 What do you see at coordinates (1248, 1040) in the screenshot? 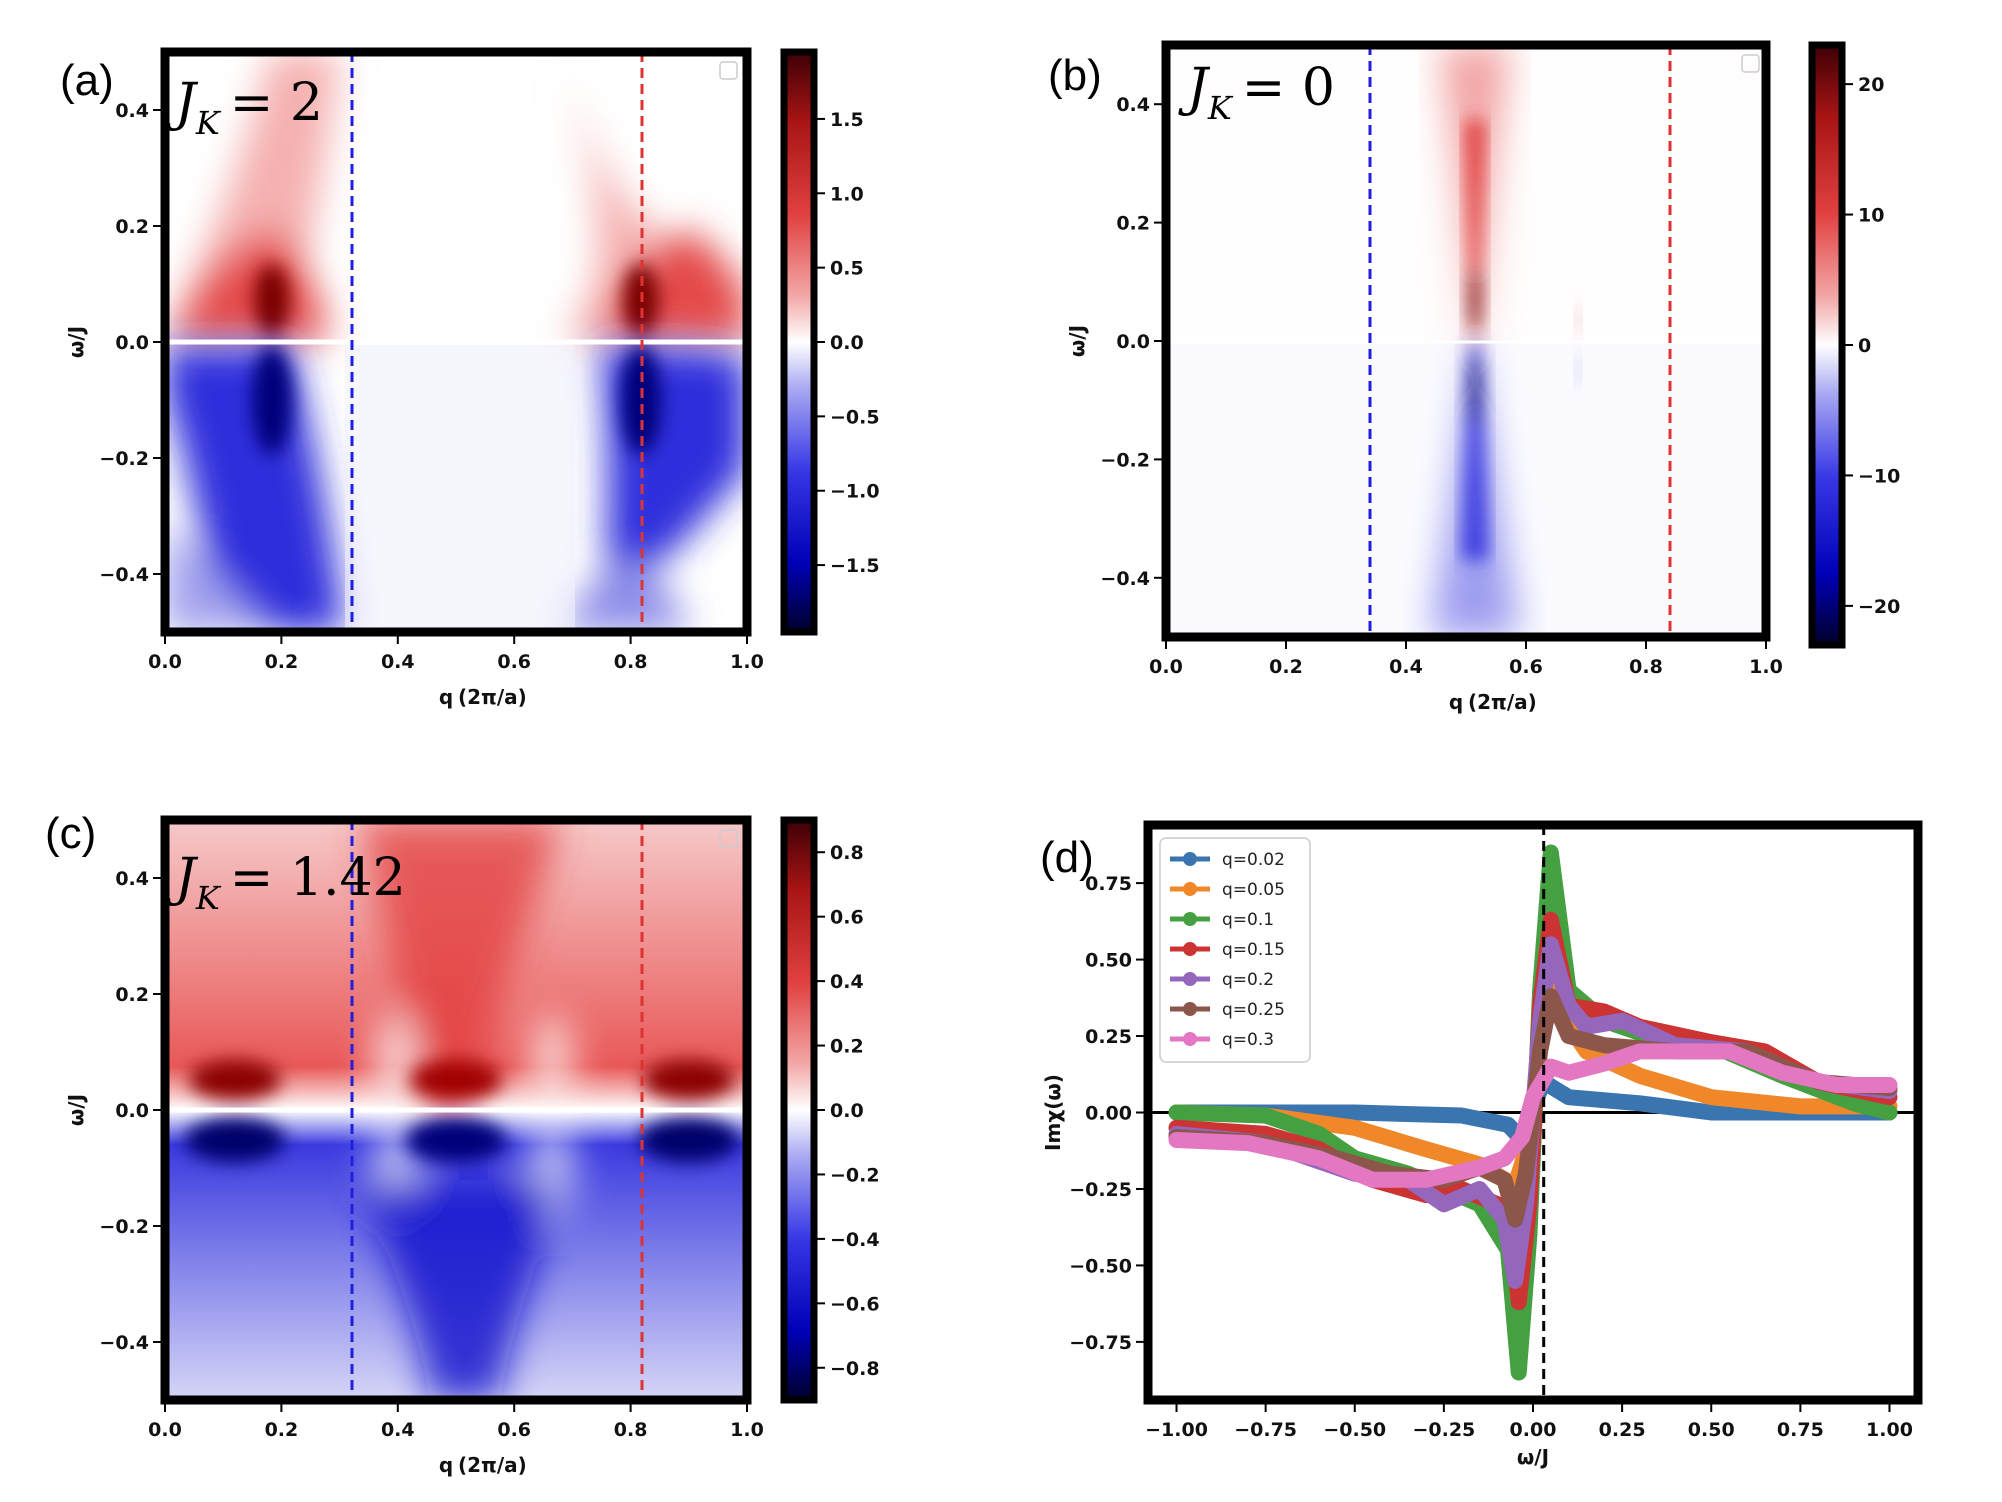
I see `legend-label: q=0.3` at bounding box center [1248, 1040].